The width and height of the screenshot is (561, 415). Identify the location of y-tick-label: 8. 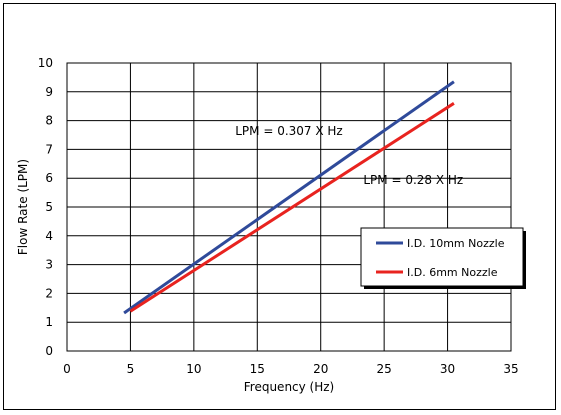
(49, 121).